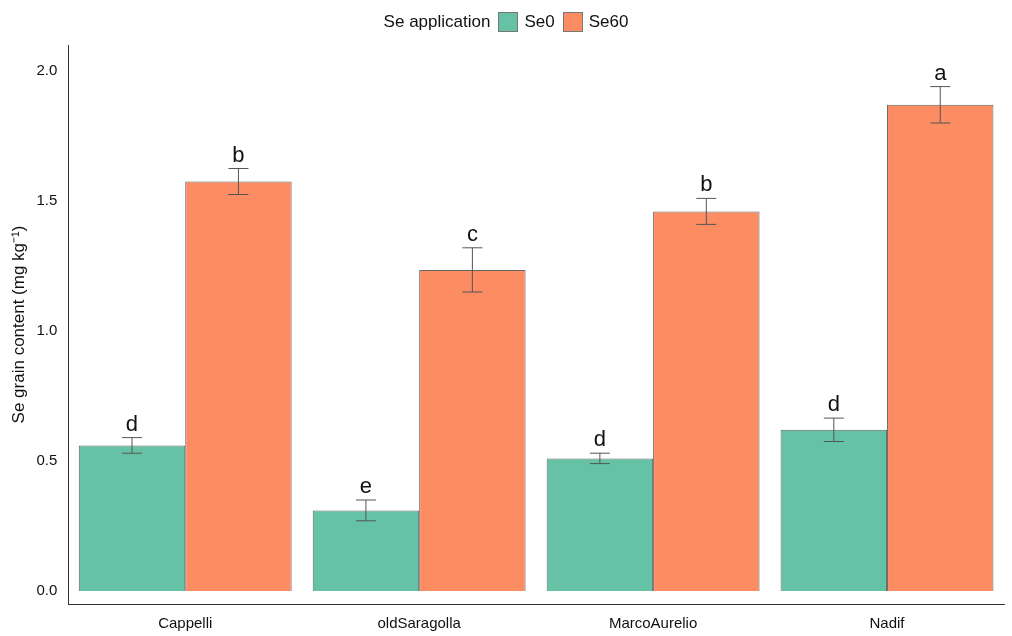  Describe the element at coordinates (941, 72) in the screenshot. I see `data-label: a` at that location.